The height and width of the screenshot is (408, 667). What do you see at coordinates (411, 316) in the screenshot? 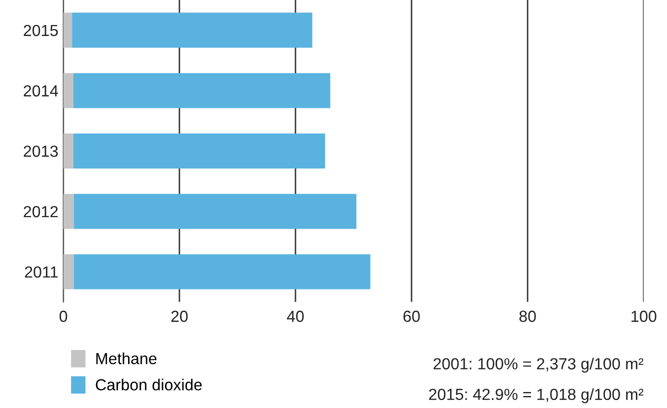
I see `x-tick-label: 60` at bounding box center [411, 316].